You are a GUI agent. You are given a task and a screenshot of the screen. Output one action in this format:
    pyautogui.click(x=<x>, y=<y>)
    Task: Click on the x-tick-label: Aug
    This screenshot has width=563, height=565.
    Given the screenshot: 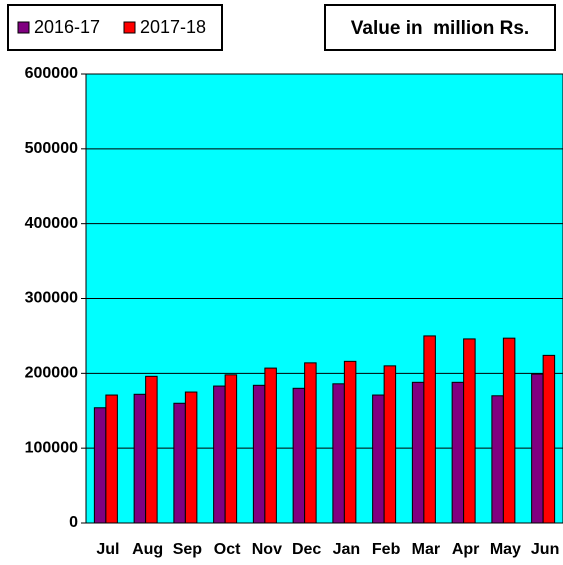 What is the action you would take?
    pyautogui.click(x=147, y=549)
    